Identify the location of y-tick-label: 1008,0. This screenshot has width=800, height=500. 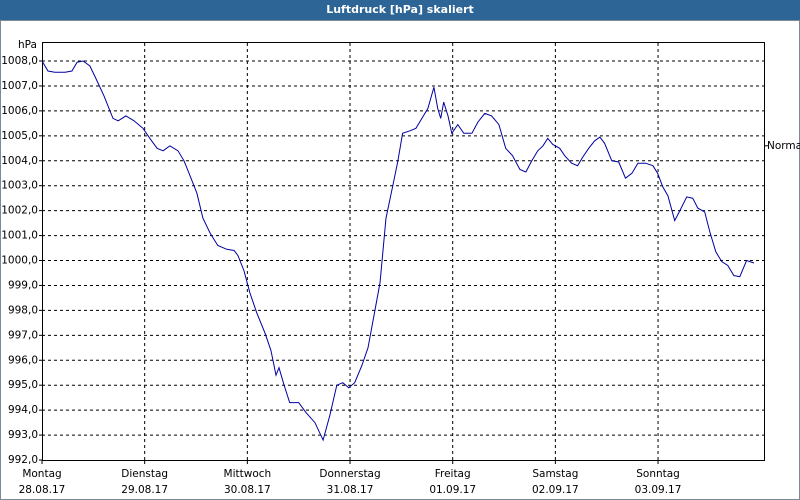
(19, 61).